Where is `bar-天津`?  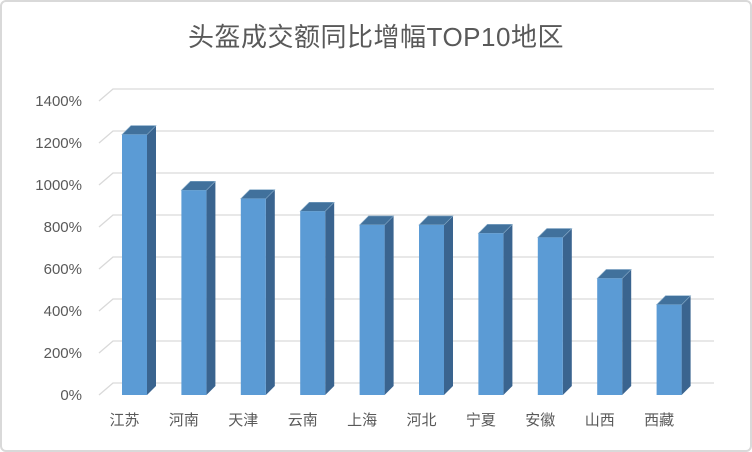 bar-天津 is located at coordinates (258, 292).